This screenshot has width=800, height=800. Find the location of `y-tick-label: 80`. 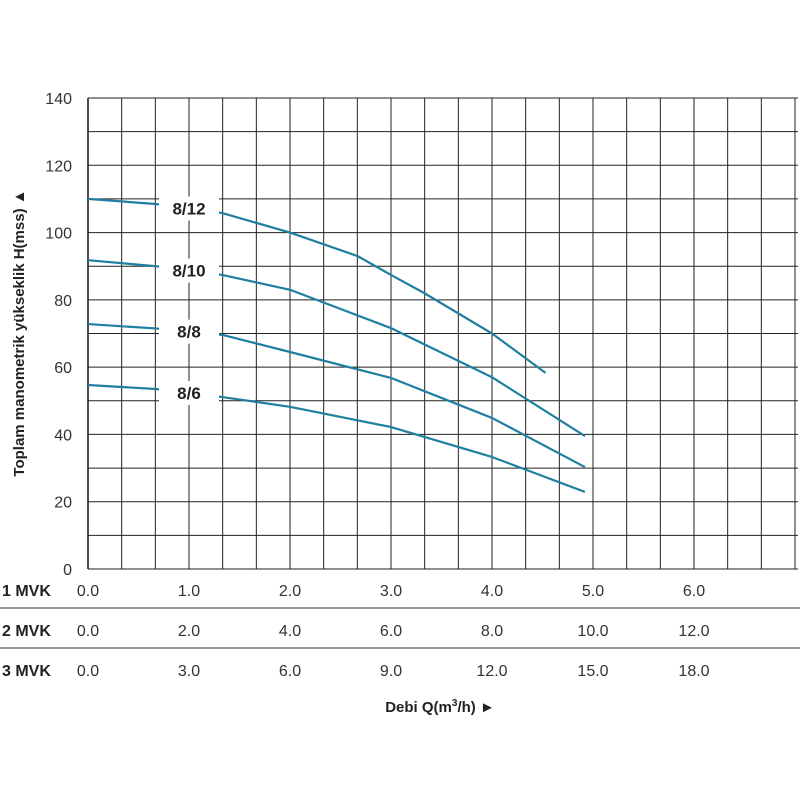

y-tick-label: 80 is located at coordinates (63, 301).